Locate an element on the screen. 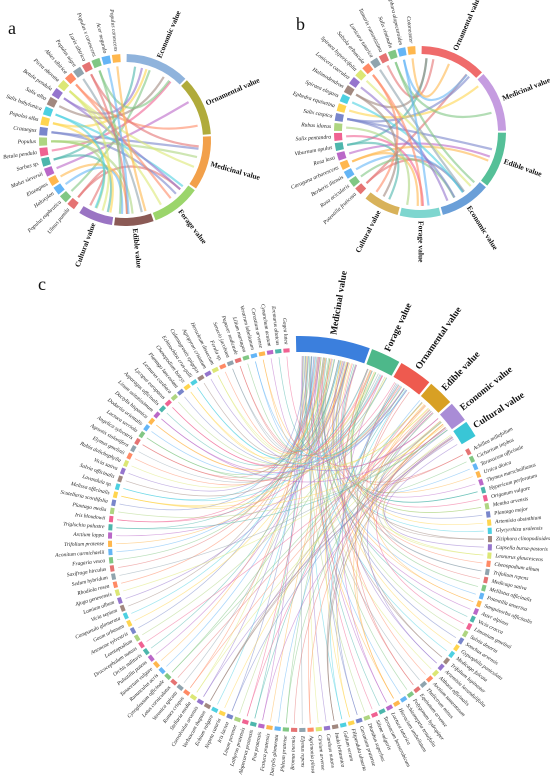  species-label: Rubus idaeus is located at coordinates (315, 126).